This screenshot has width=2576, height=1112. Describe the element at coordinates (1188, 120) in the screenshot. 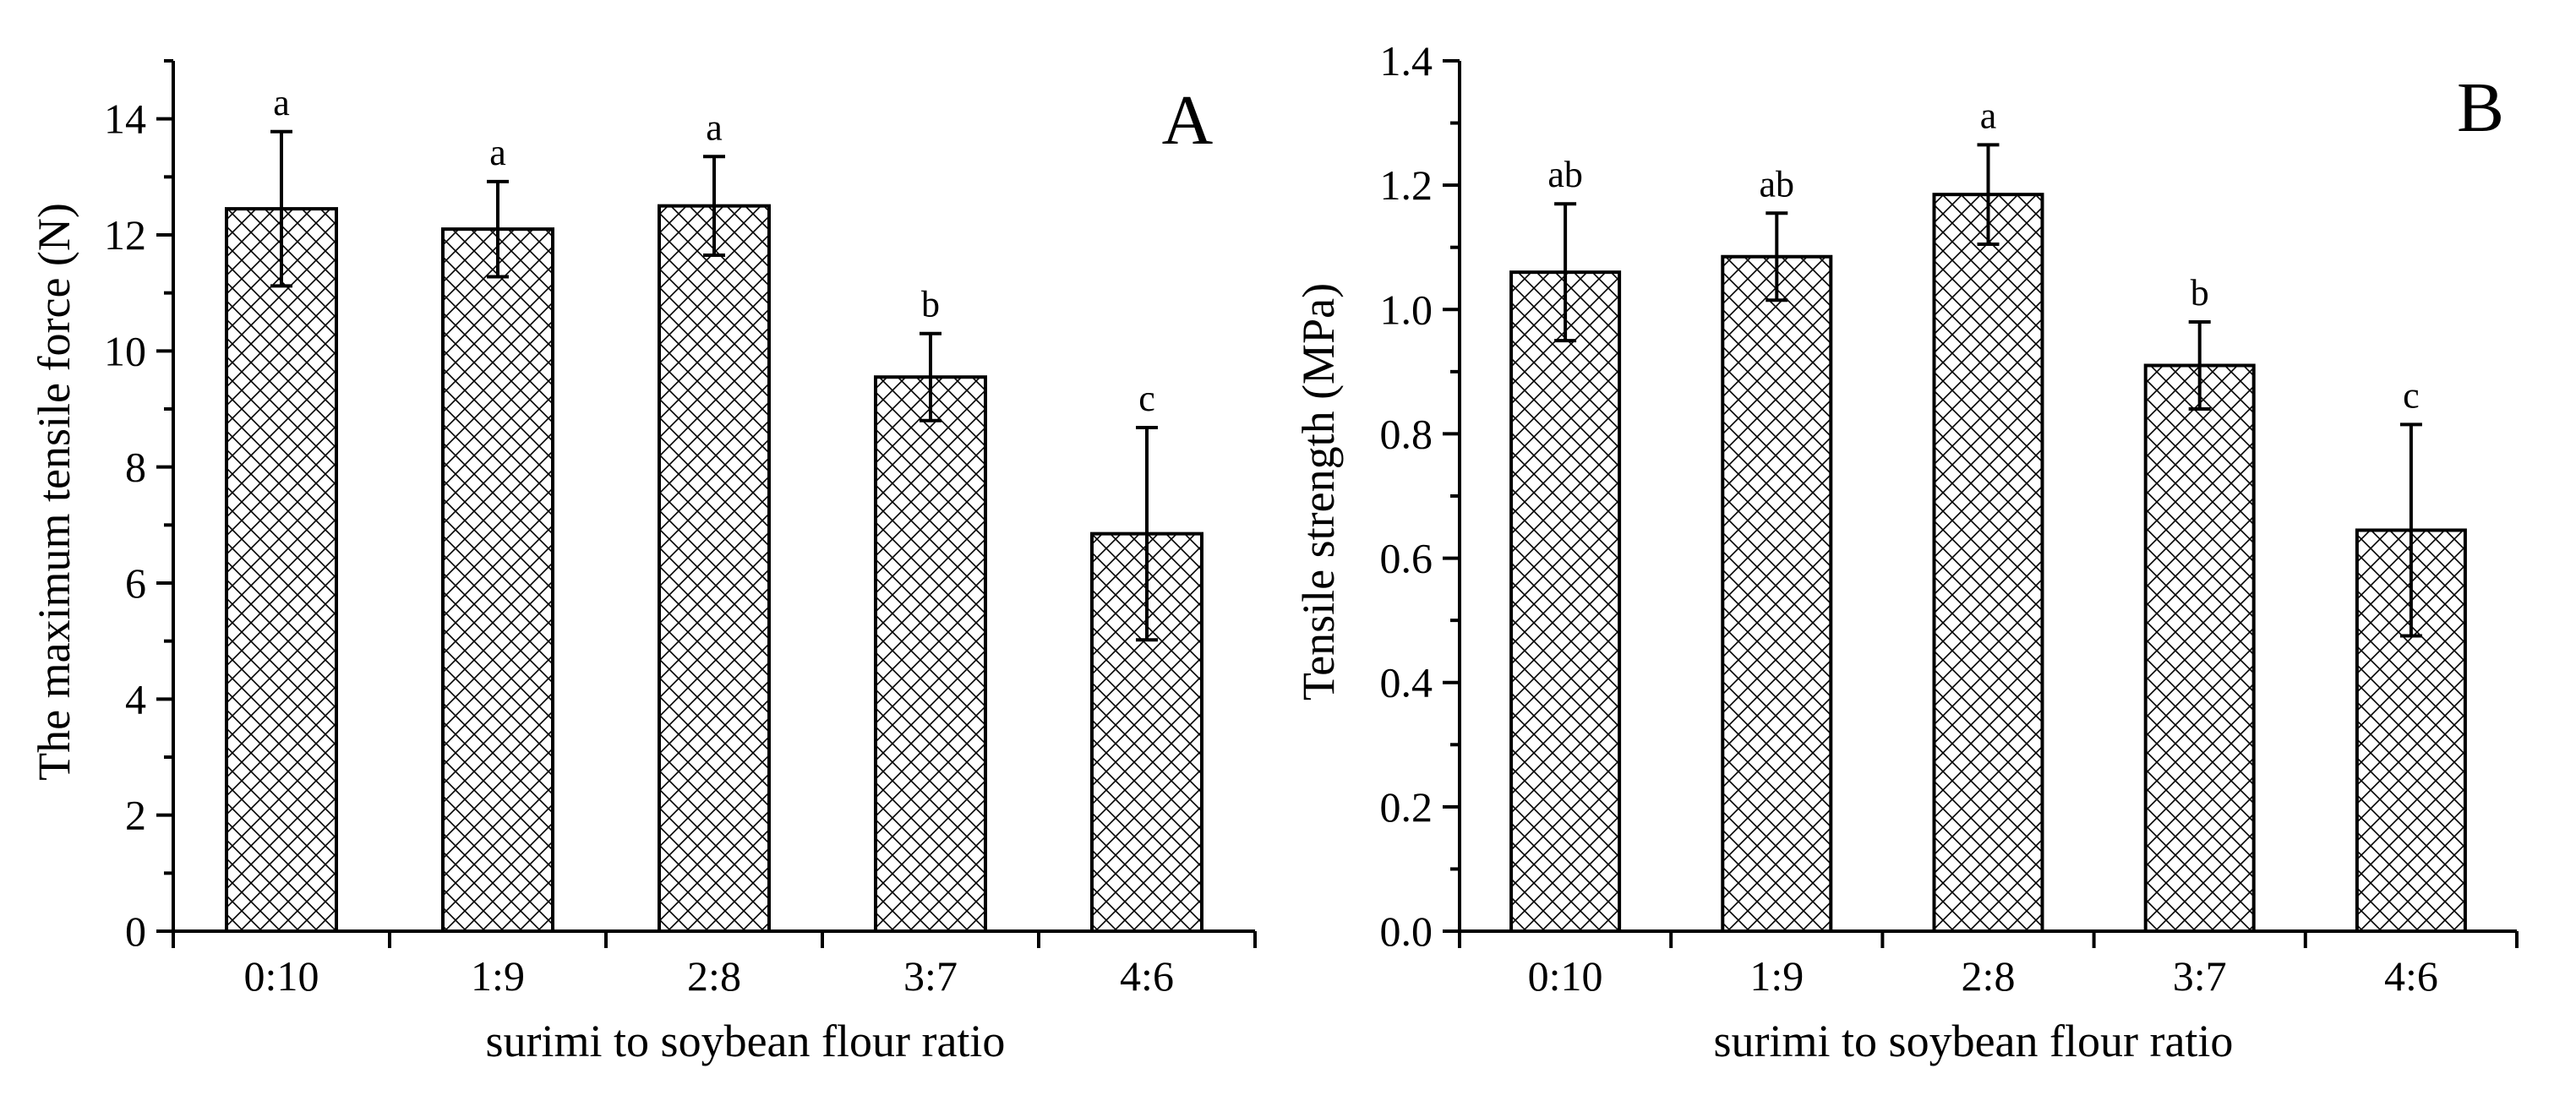

I see `panel-label-a: A` at that location.